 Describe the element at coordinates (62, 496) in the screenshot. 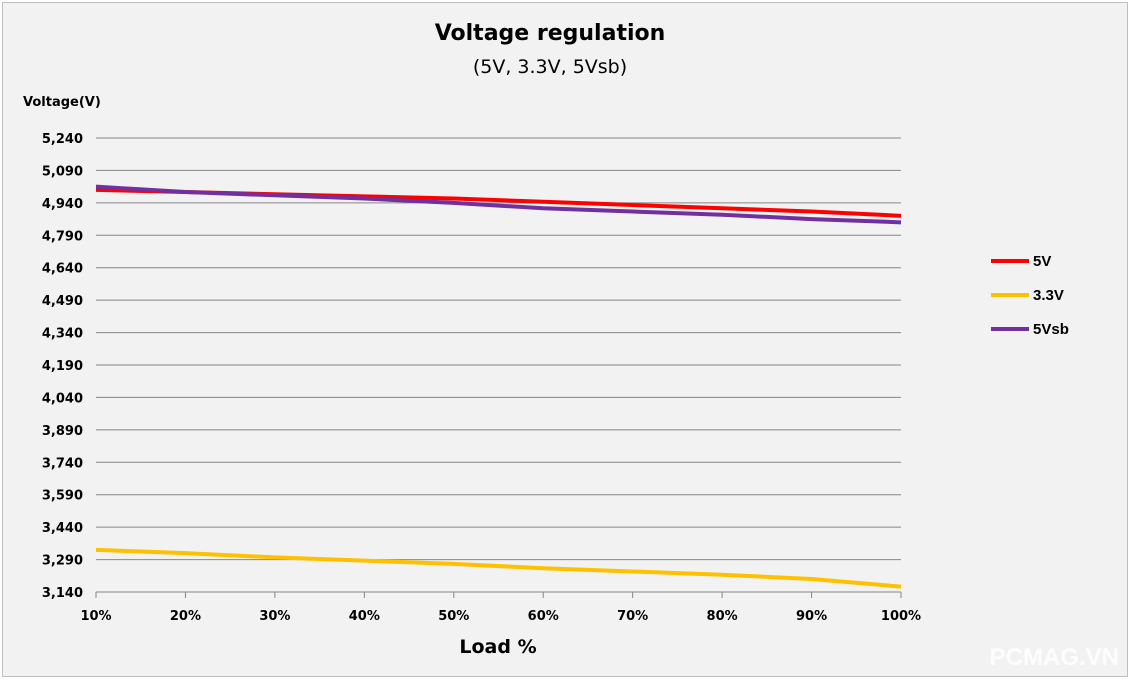

I see `y-tick-label: 3,590` at that location.